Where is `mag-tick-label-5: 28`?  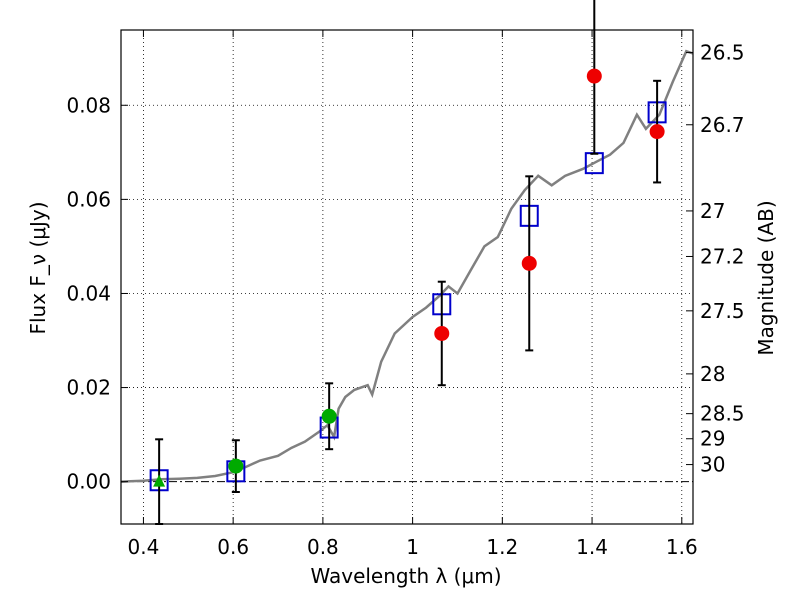
mag-tick-label-5: 28 is located at coordinates (712, 374).